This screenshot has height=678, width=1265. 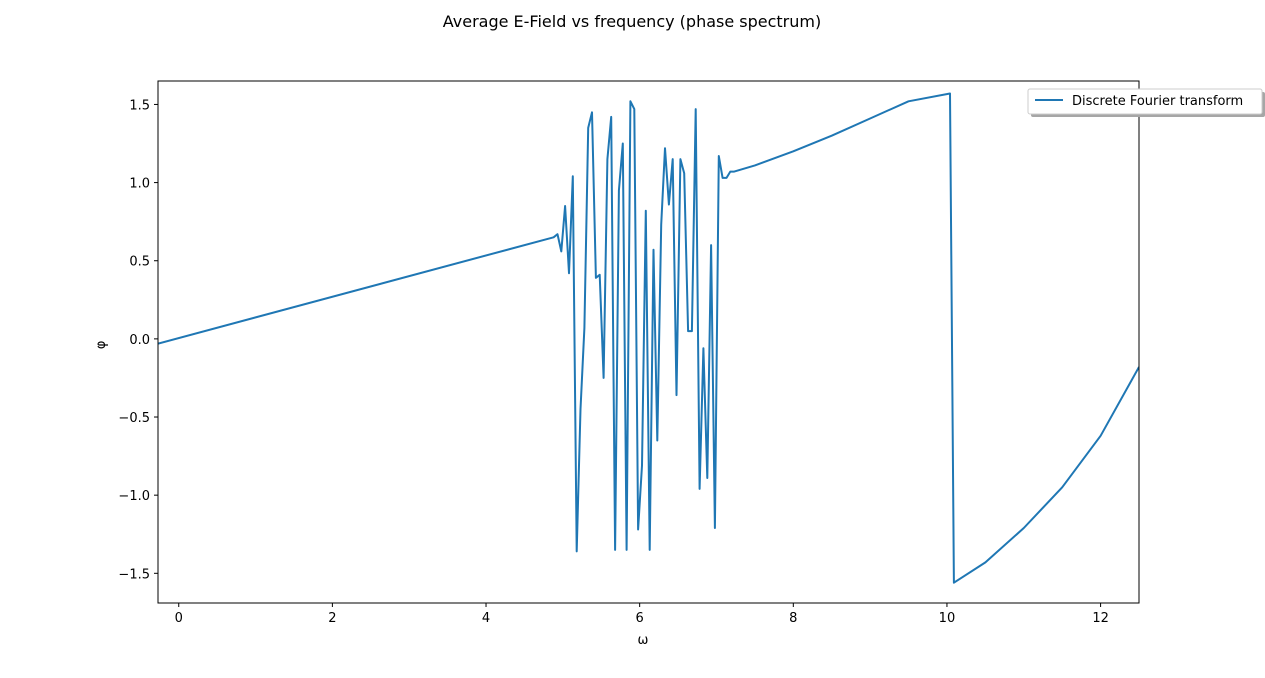 I want to click on legend-box, so click(x=1145, y=101).